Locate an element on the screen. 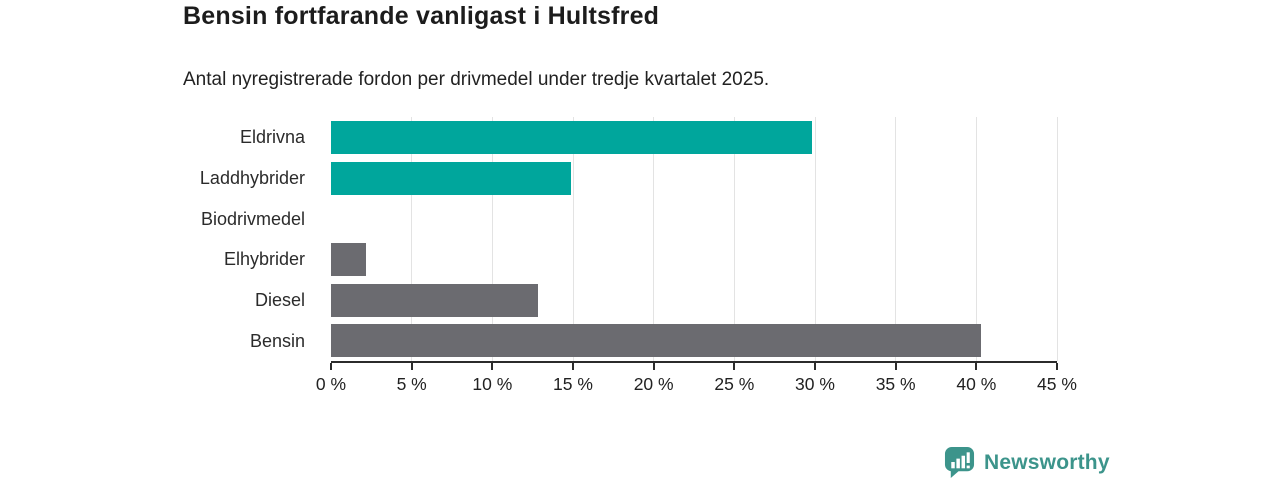 The width and height of the screenshot is (1280, 480). x-axis-tick-label-30: 30 % is located at coordinates (815, 384).